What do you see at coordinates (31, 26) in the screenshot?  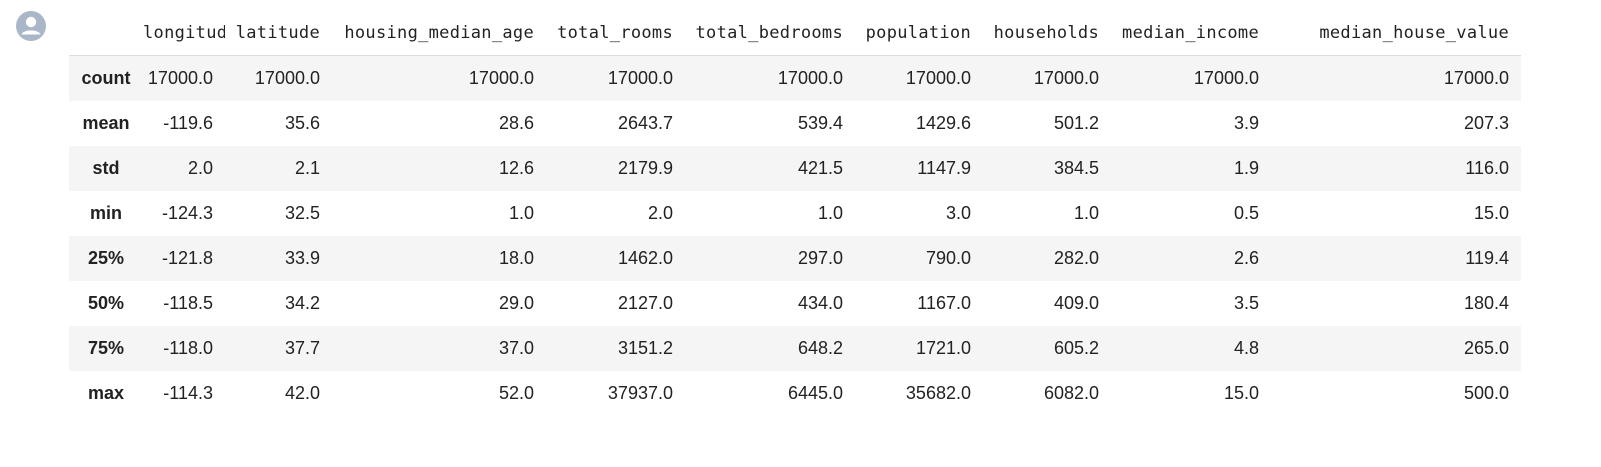 I see `user-avatar-icon` at bounding box center [31, 26].